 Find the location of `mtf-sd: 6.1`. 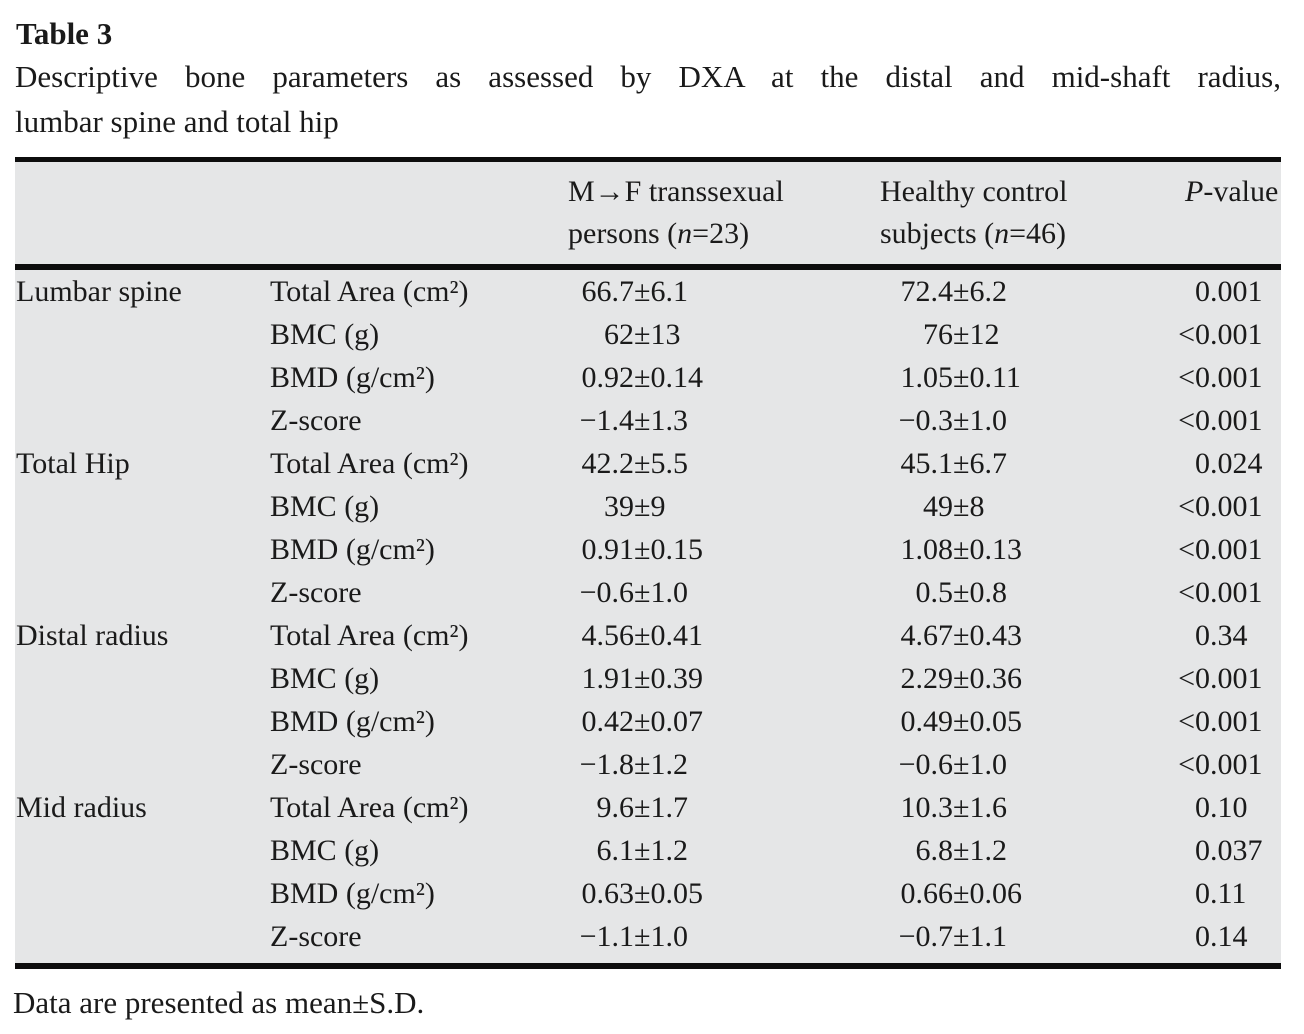

mtf-sd: 6.1 is located at coordinates (669, 291).